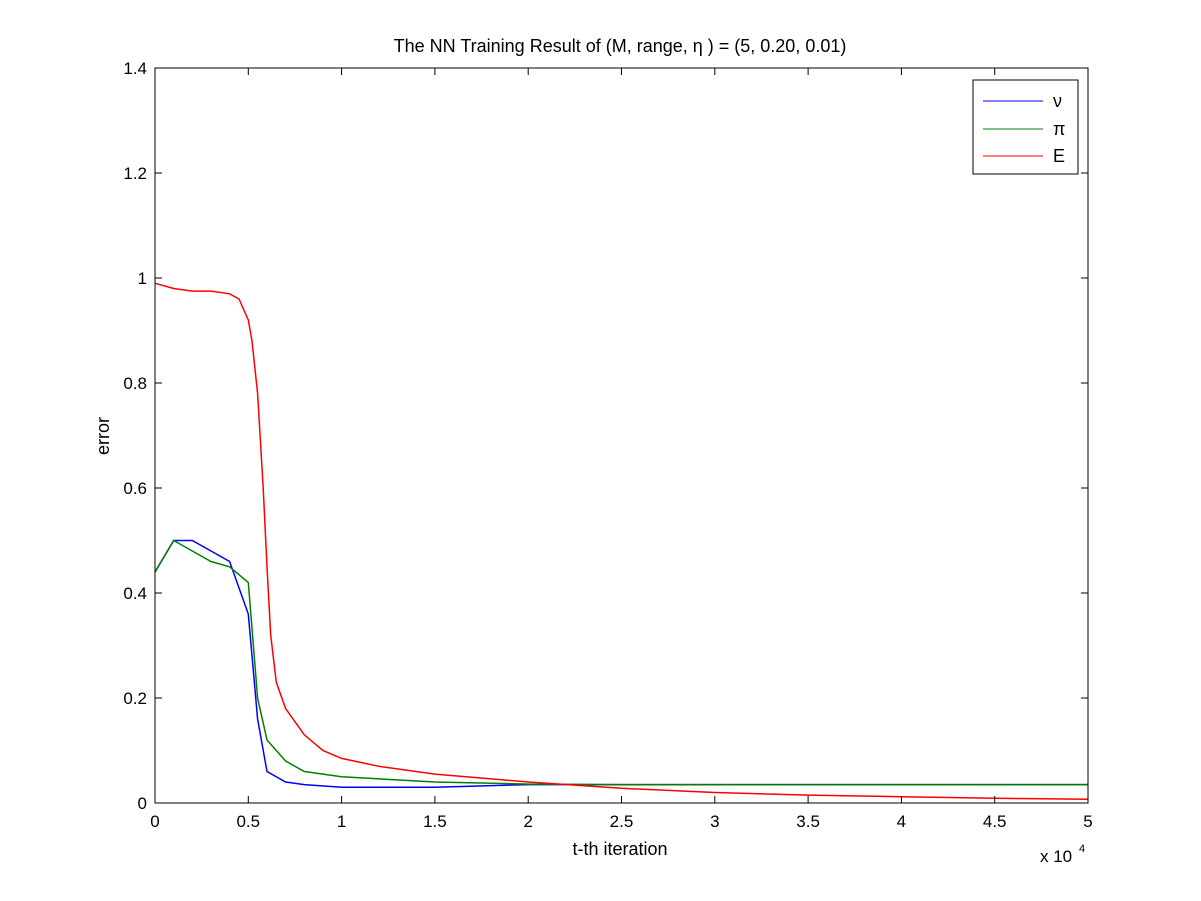 This screenshot has width=1201, height=901. I want to click on y-tick-label: 0.2, so click(135, 698).